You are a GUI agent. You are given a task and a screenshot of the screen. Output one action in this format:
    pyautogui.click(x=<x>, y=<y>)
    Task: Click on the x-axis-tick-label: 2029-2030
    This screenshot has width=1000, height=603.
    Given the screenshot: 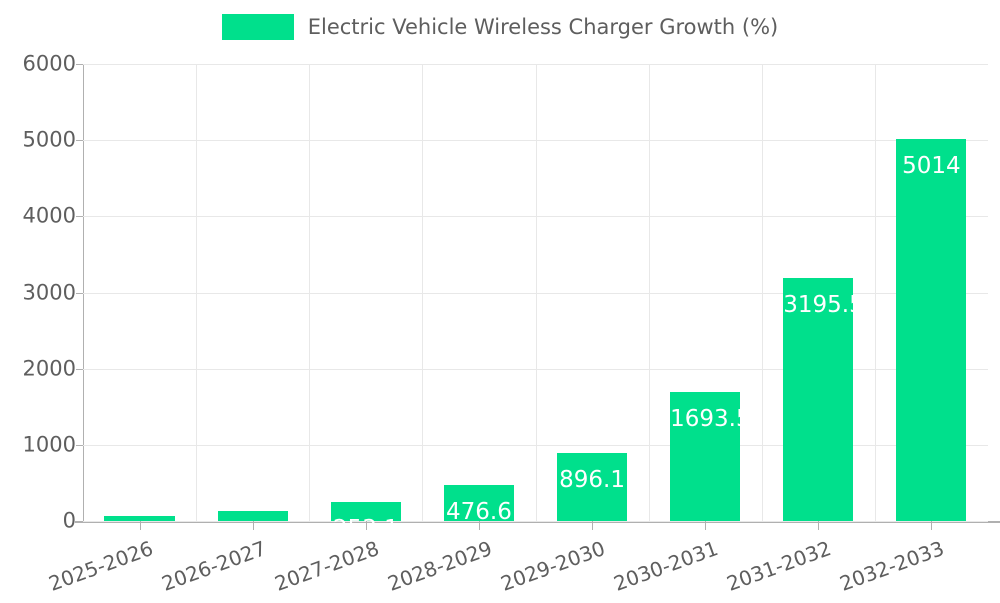 What is the action you would take?
    pyautogui.click(x=553, y=566)
    